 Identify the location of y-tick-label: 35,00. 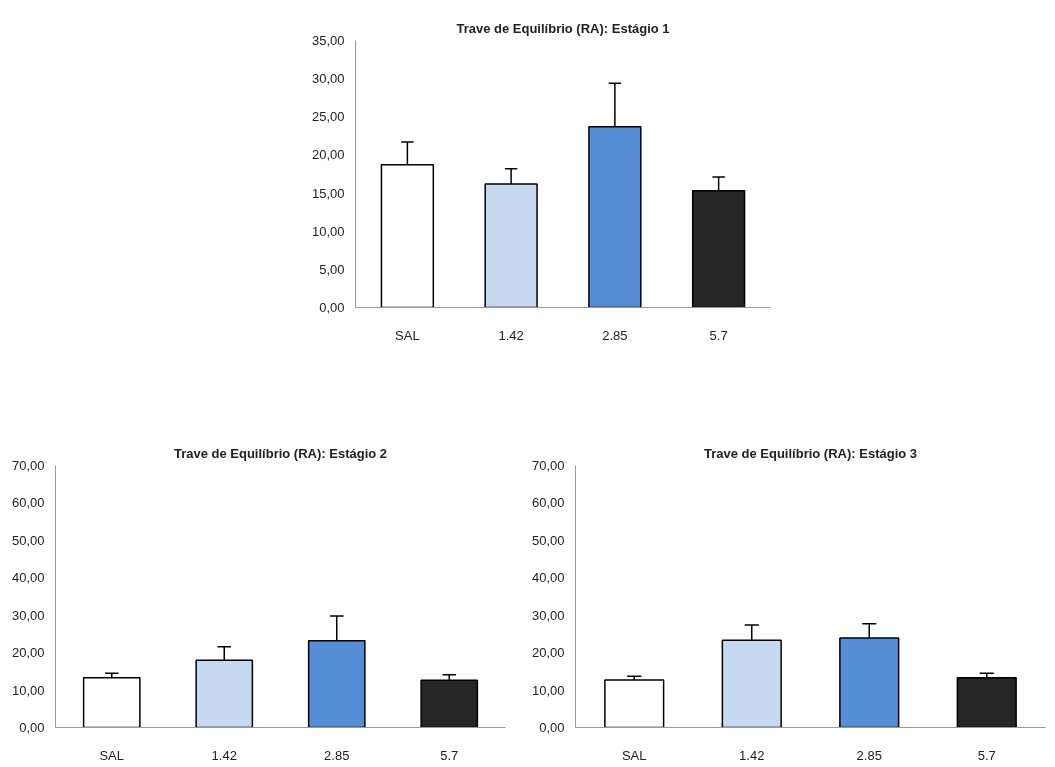
(328, 40).